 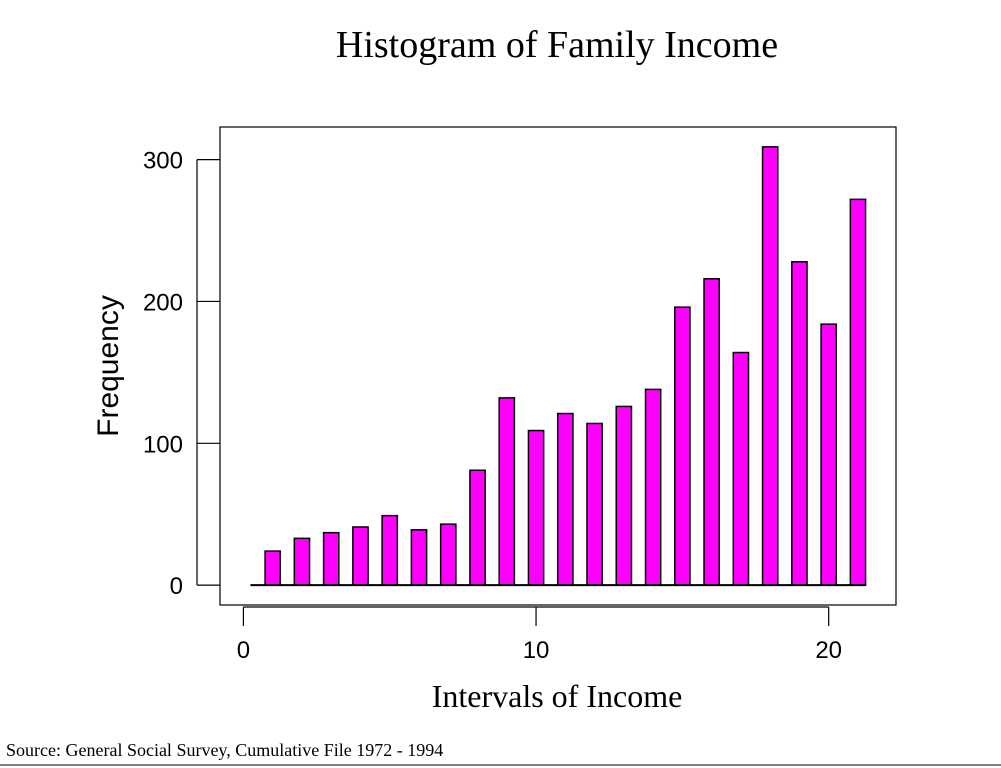 What do you see at coordinates (163, 444) in the screenshot?
I see `y-tick-label-100: 100` at bounding box center [163, 444].